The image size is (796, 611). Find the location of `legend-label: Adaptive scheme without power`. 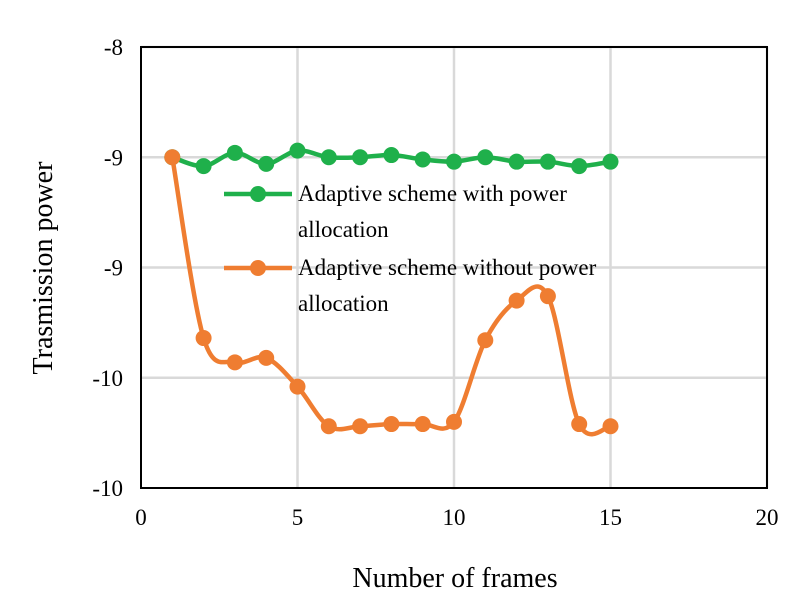

legend-label: Adaptive scheme without power is located at coordinates (447, 267).